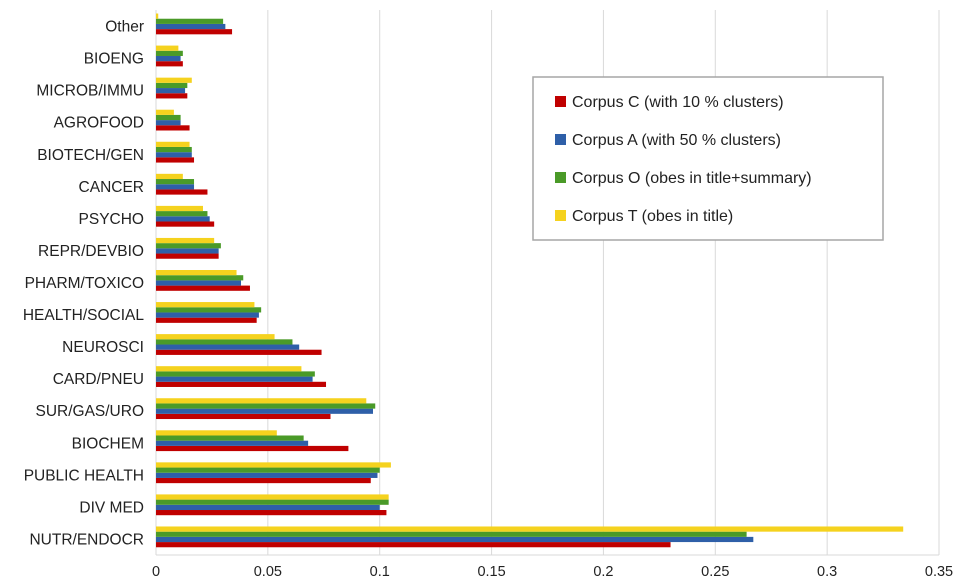  What do you see at coordinates (111, 507) in the screenshot?
I see `category-label: DIV MED` at bounding box center [111, 507].